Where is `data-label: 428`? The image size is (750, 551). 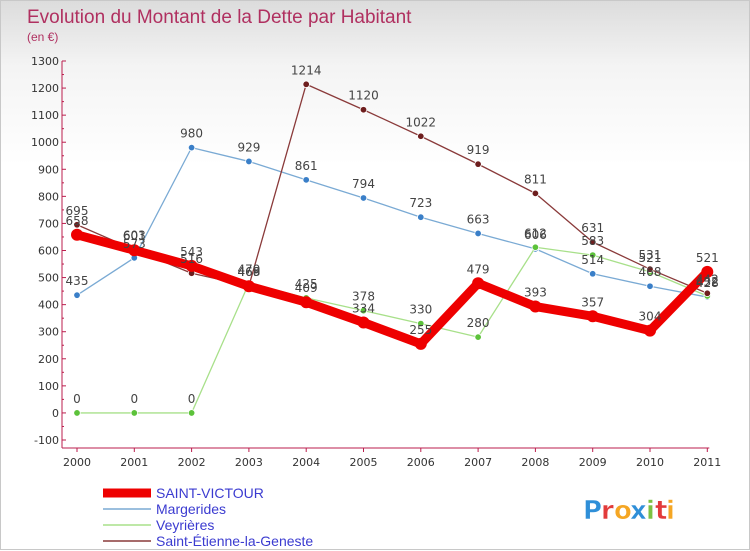
data-label: 428 is located at coordinates (707, 283).